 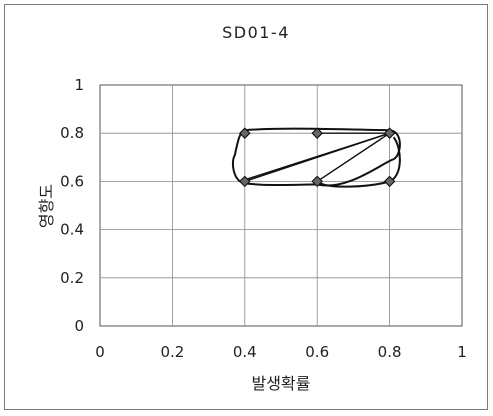 I want to click on outer-loop, so click(x=316, y=157).